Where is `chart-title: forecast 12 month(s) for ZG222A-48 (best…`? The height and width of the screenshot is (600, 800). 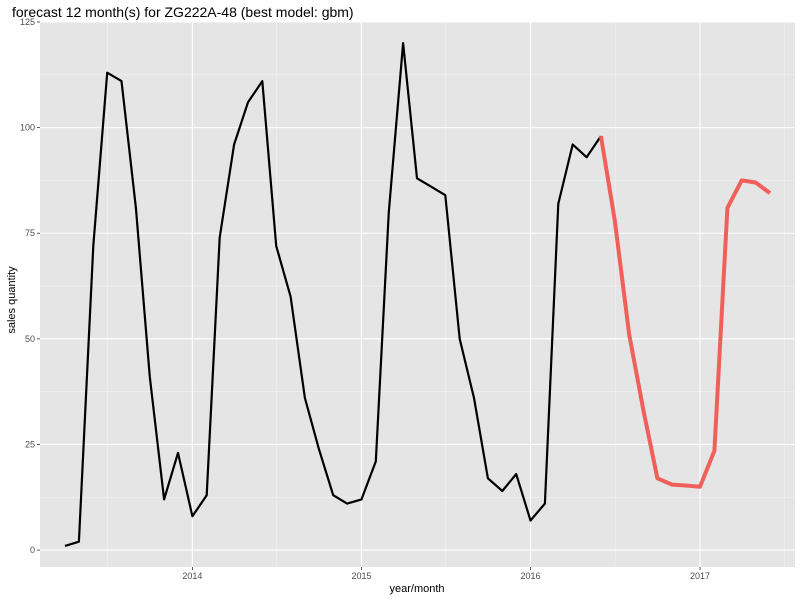
chart-title: forecast 12 month(s) for ZG222A-48 (best… is located at coordinates (183, 12).